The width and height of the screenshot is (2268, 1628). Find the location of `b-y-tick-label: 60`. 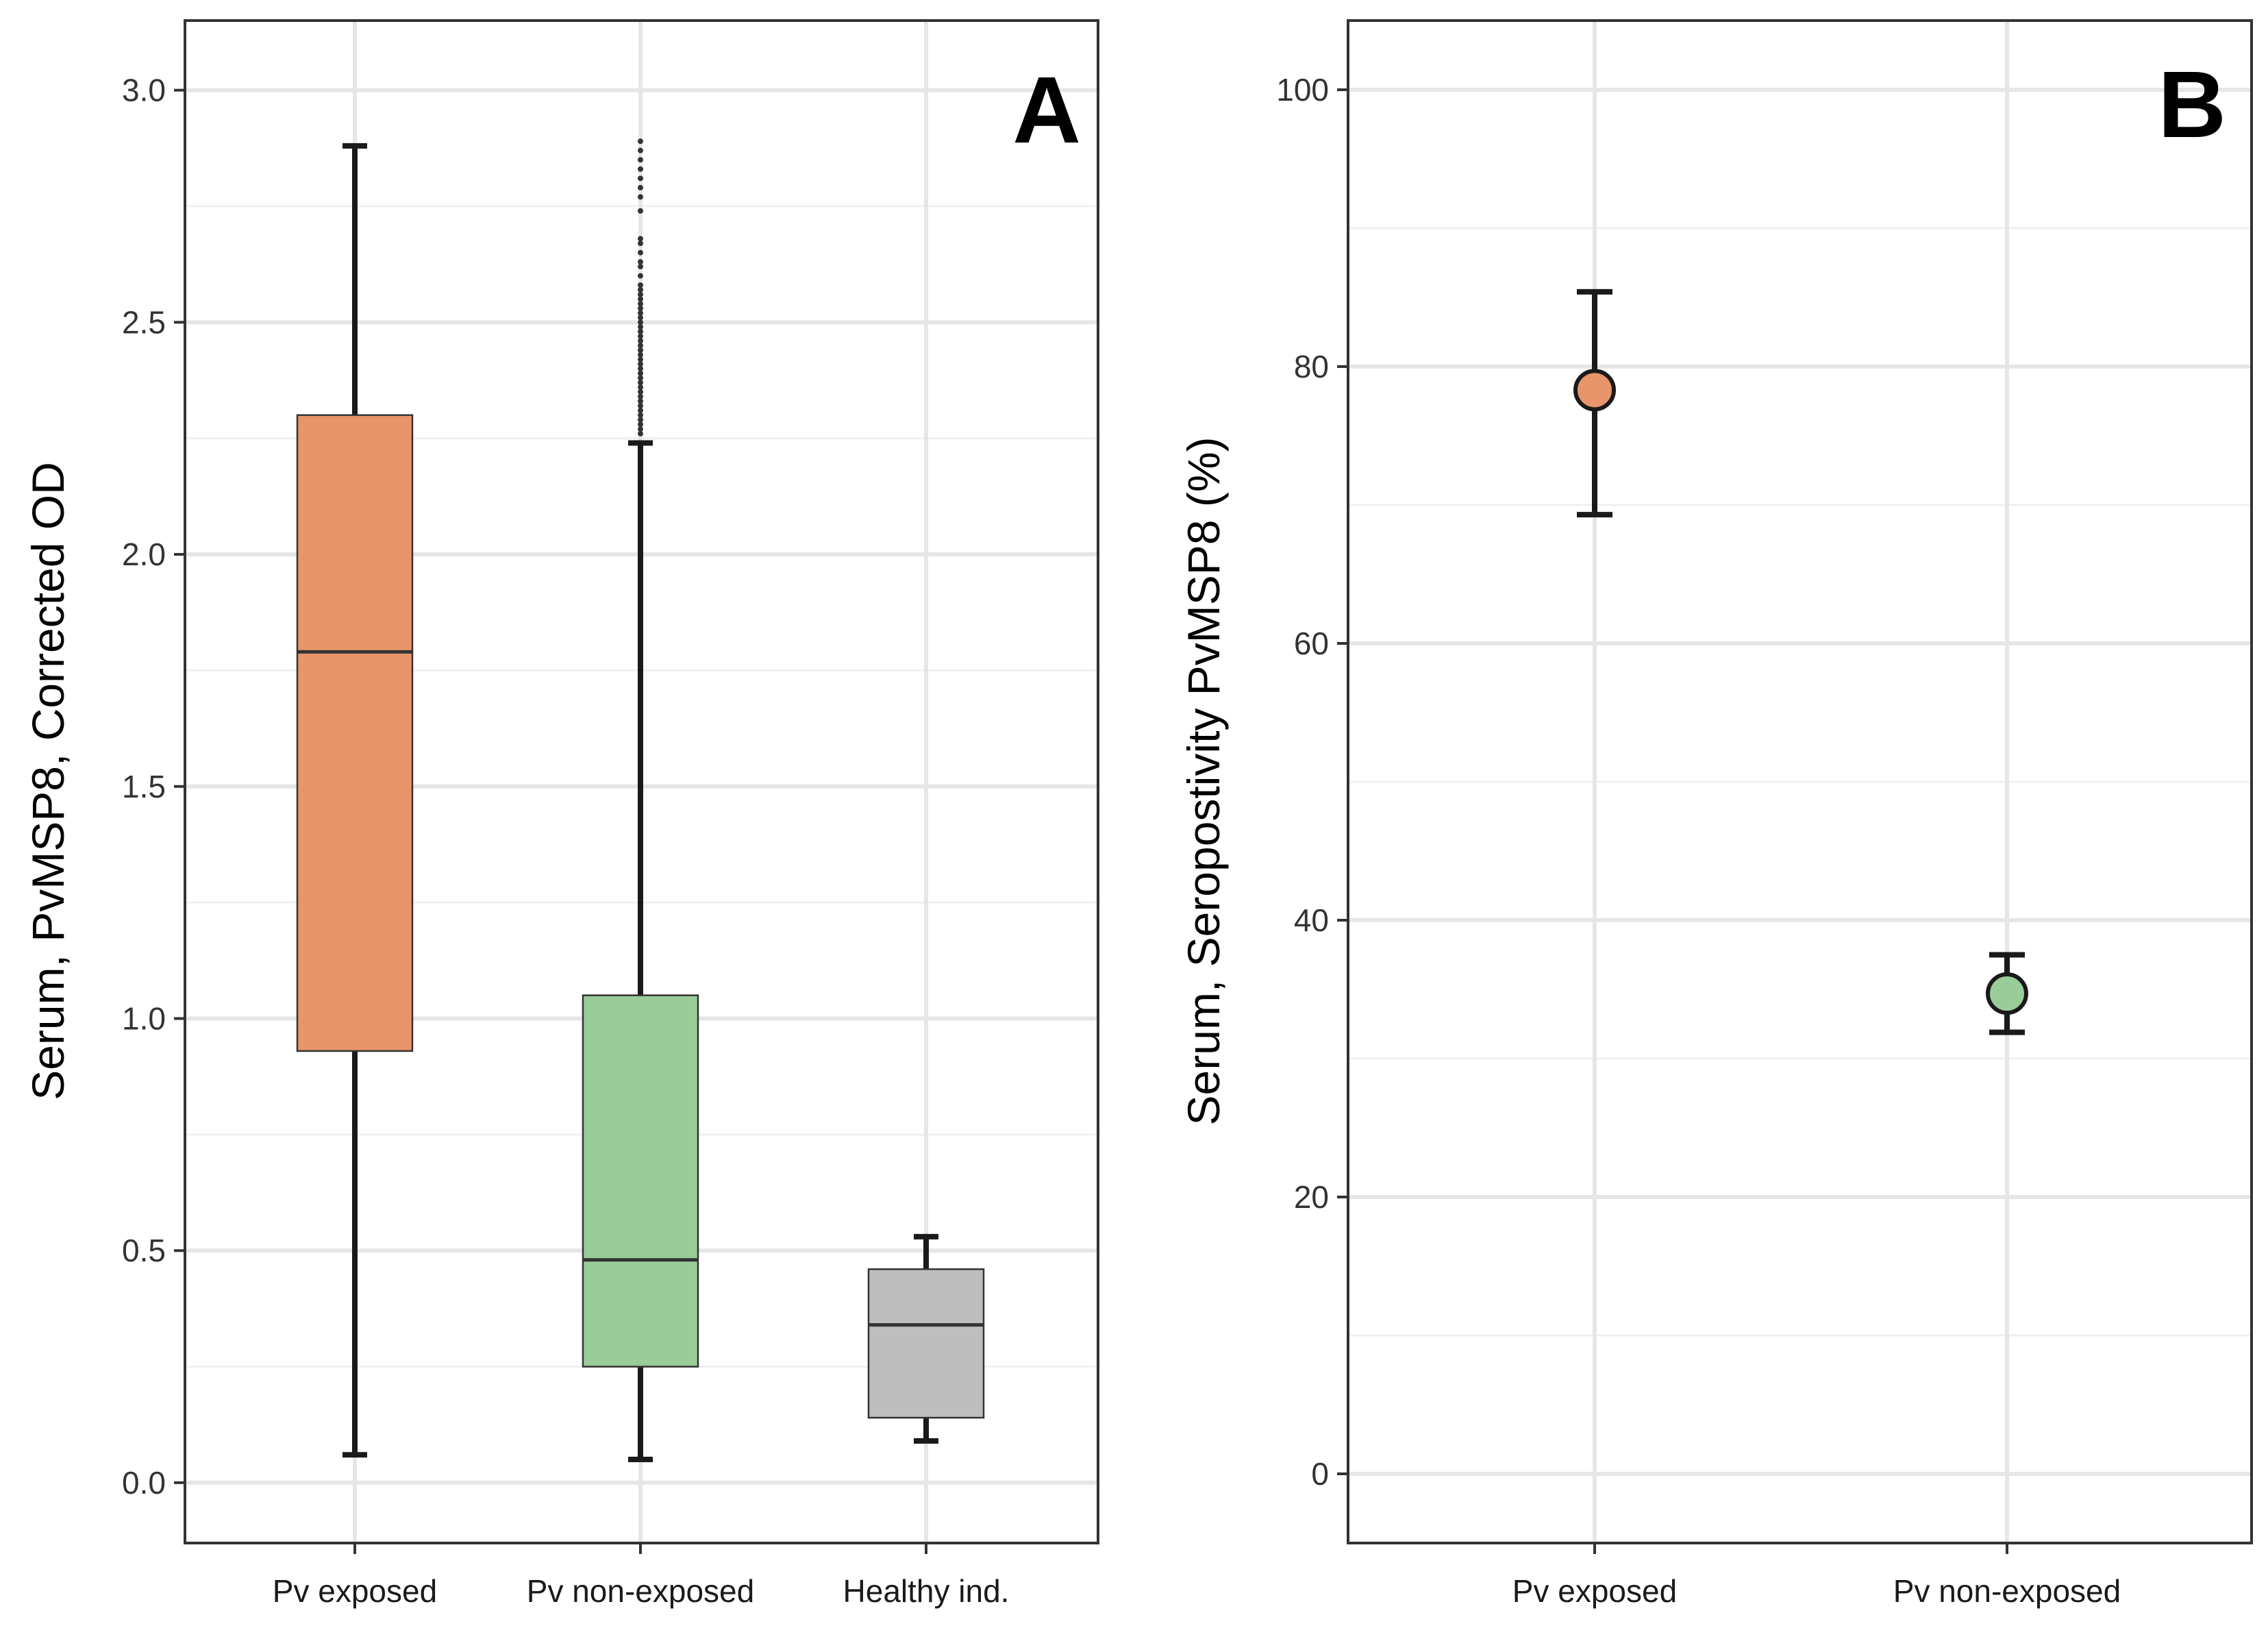

b-y-tick-label: 60 is located at coordinates (1311, 644).